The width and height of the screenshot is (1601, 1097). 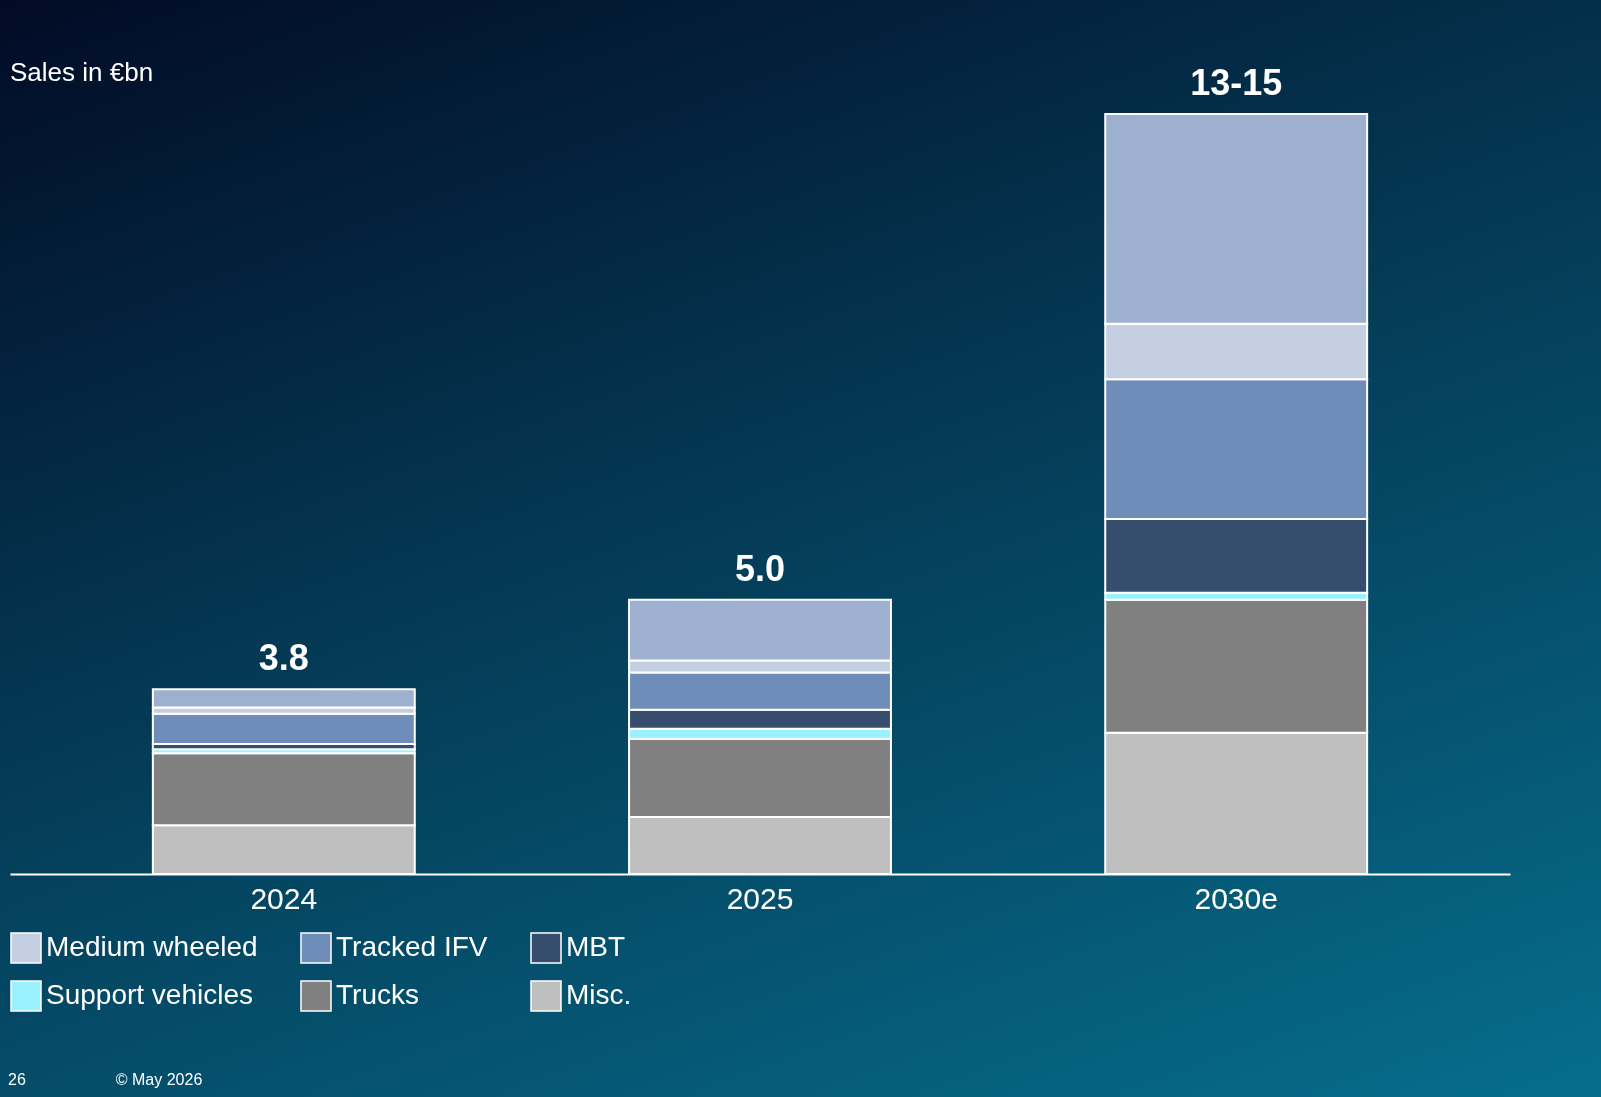 What do you see at coordinates (152, 946) in the screenshot?
I see `legend-label: Medium wheeled` at bounding box center [152, 946].